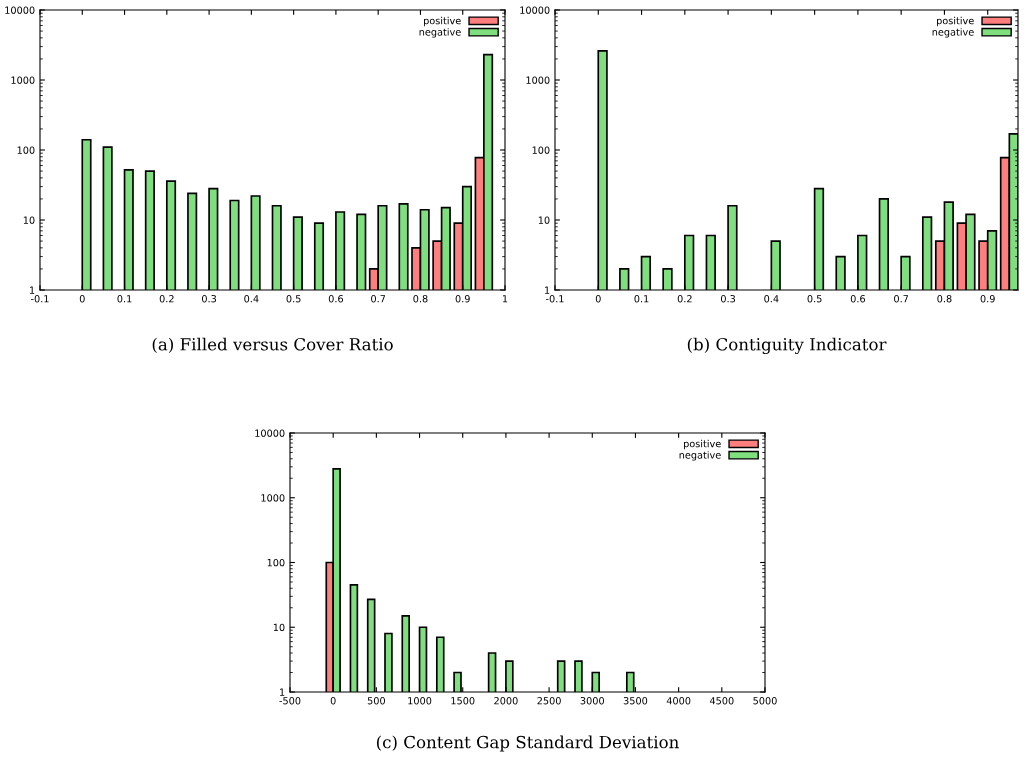 This screenshot has height=758, width=1029. Describe the element at coordinates (376, 701) in the screenshot. I see `x-tick-label: 500` at that location.